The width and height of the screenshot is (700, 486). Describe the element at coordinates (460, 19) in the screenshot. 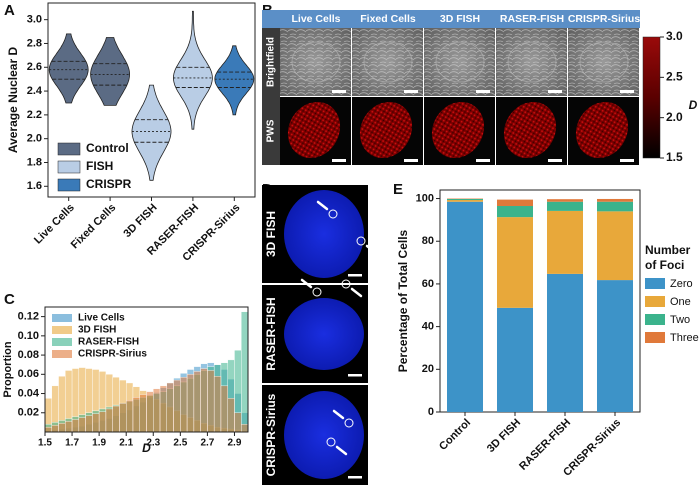

I see `column-header: 3D FISH` at that location.